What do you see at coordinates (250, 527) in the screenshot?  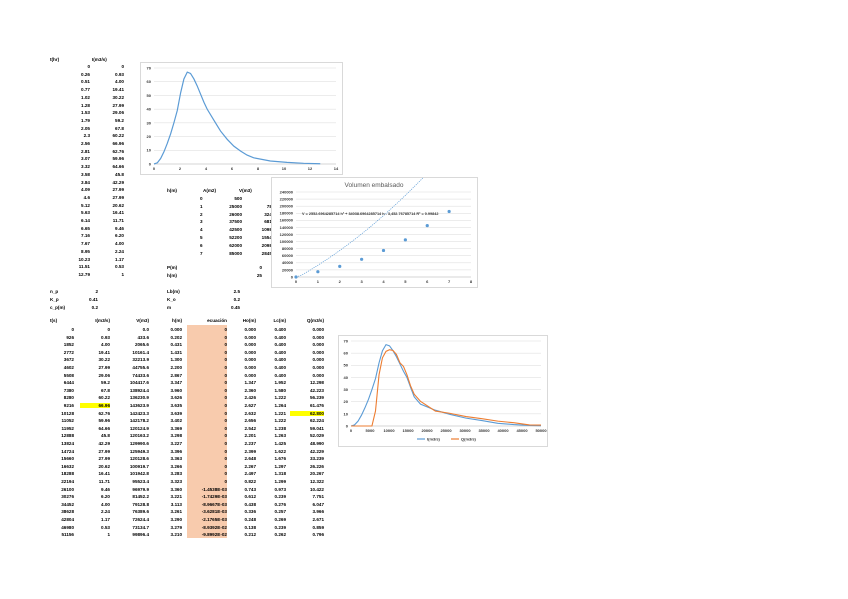 I see `routing-cell: 0.138` at bounding box center [250, 527].